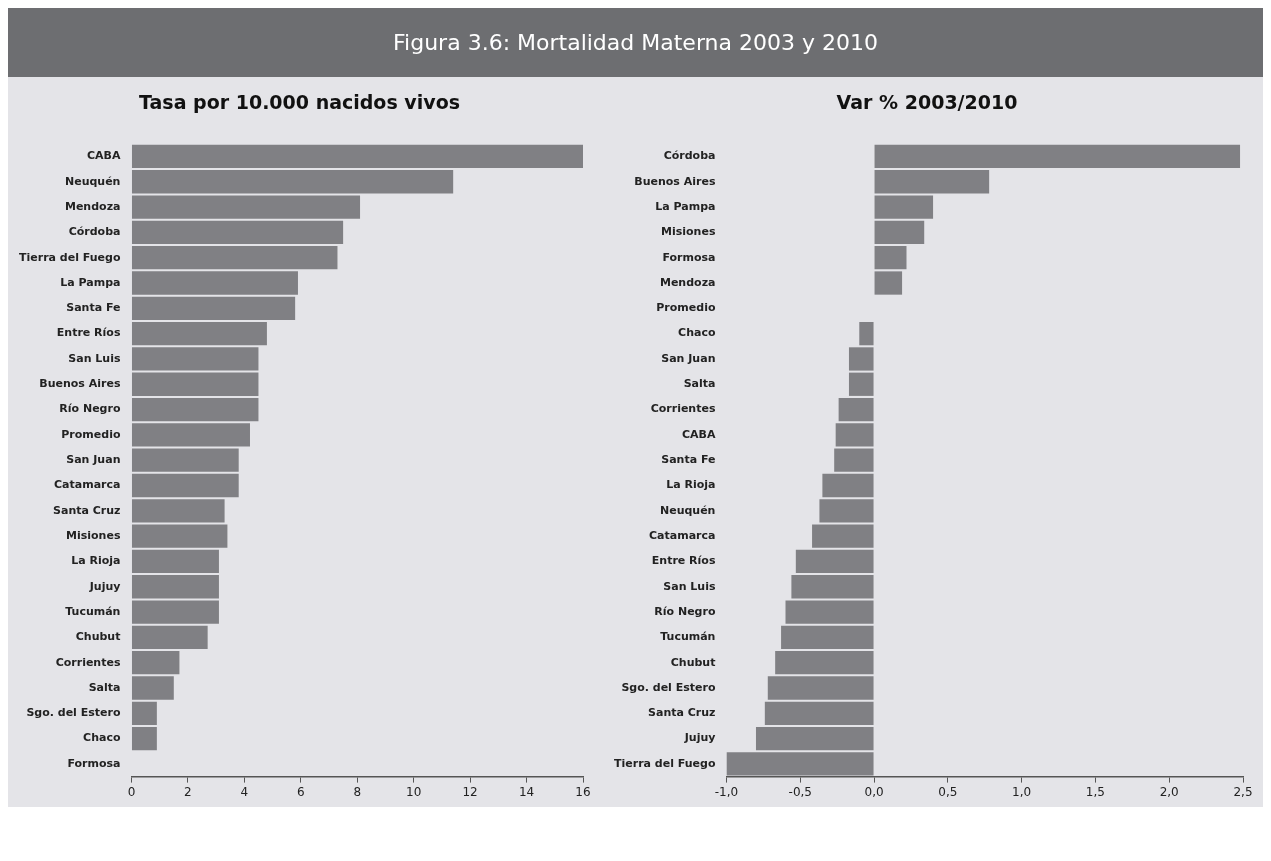 This screenshot has width=1271, height=861. Describe the element at coordinates (1243, 791) in the screenshot. I see `x-tick-label: 2,5` at that location.